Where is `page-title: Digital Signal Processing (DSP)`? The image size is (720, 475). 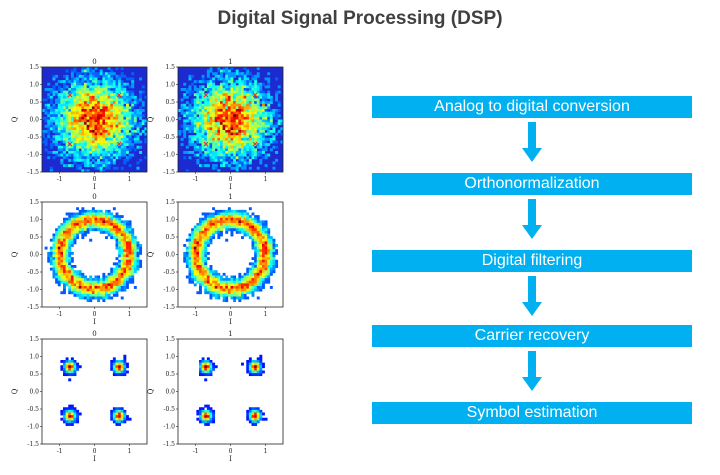 page-title: Digital Signal Processing (DSP) is located at coordinates (360, 18).